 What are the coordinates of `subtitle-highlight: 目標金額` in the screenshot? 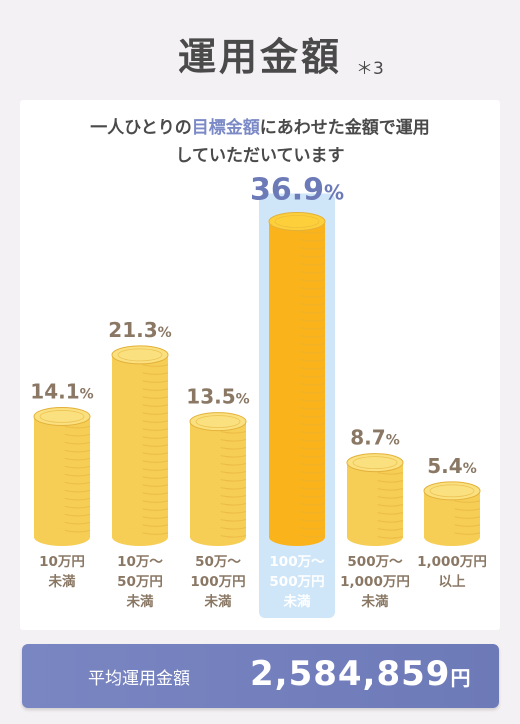 It's located at (225, 128).